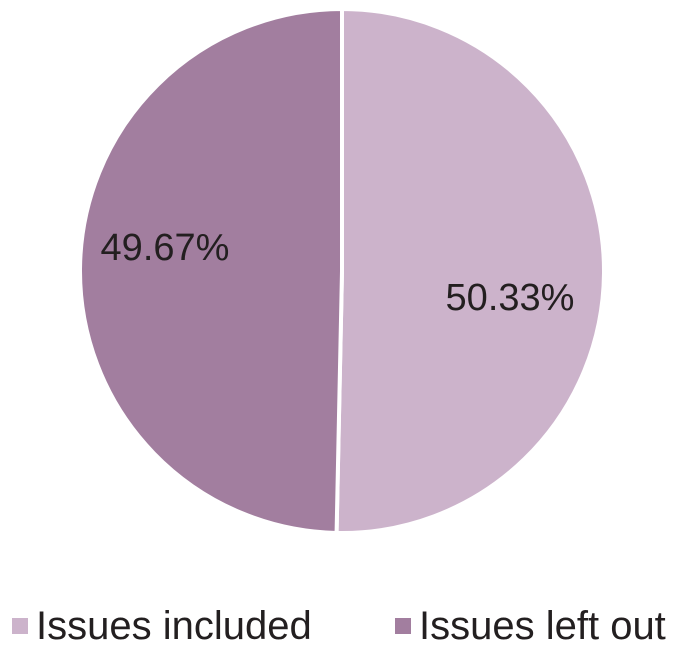 The width and height of the screenshot is (690, 653). Describe the element at coordinates (338, 273) in the screenshot. I see `data-labels: 50.33% 49.67%` at that location.